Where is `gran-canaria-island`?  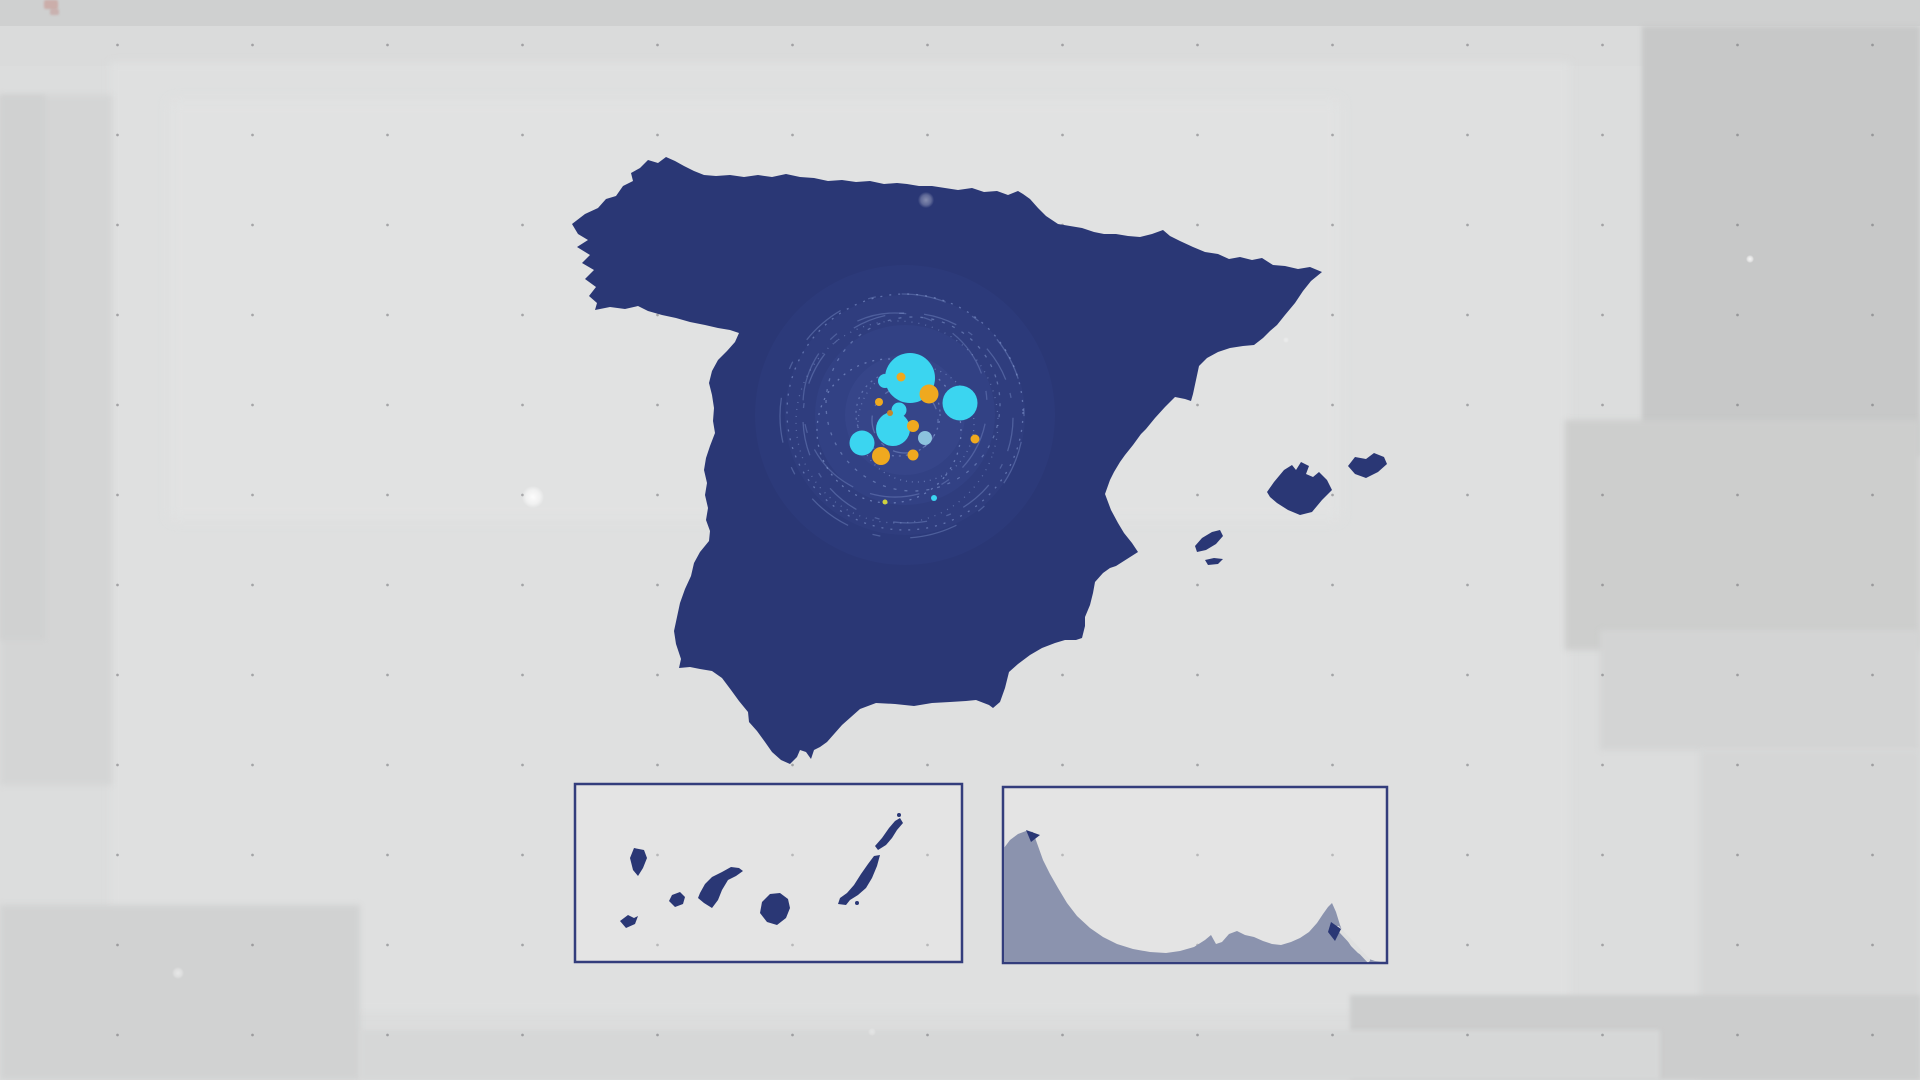
gran-canaria-island is located at coordinates (775, 909).